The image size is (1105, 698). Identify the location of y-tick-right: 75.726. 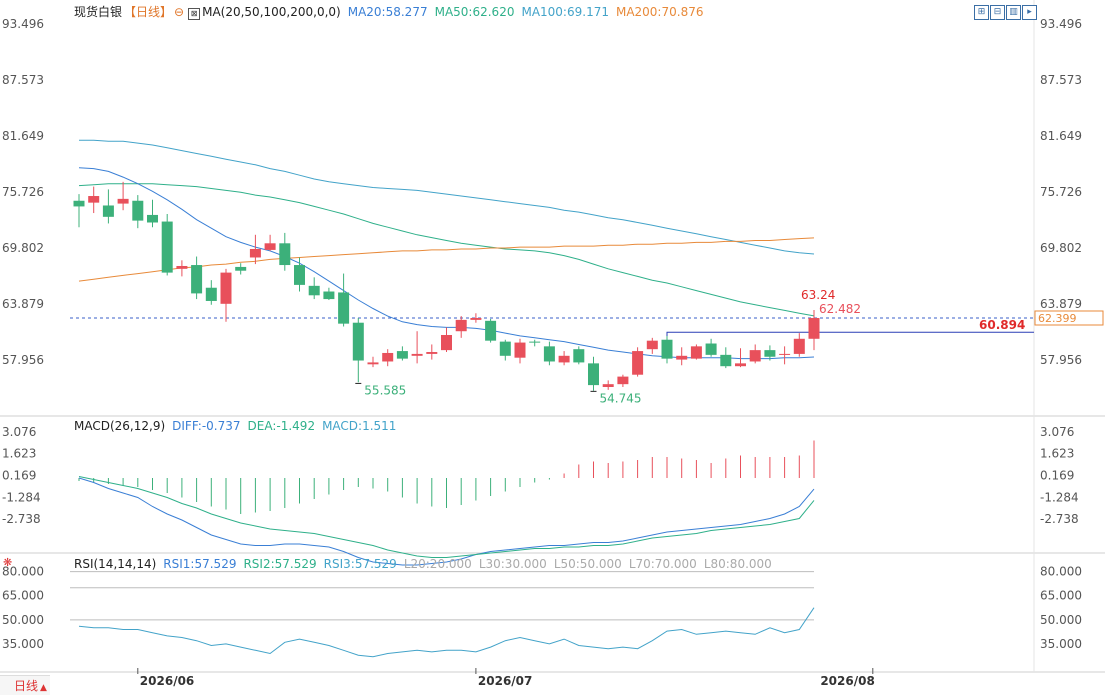
(1061, 192).